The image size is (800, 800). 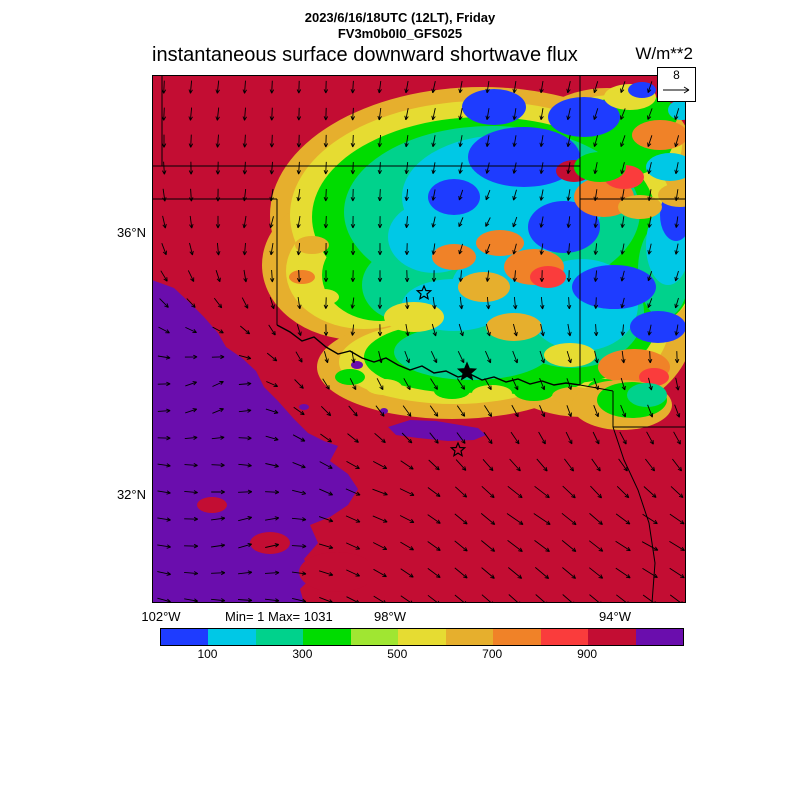 I want to click on lon-tick-94w: 94°W, so click(x=615, y=616).